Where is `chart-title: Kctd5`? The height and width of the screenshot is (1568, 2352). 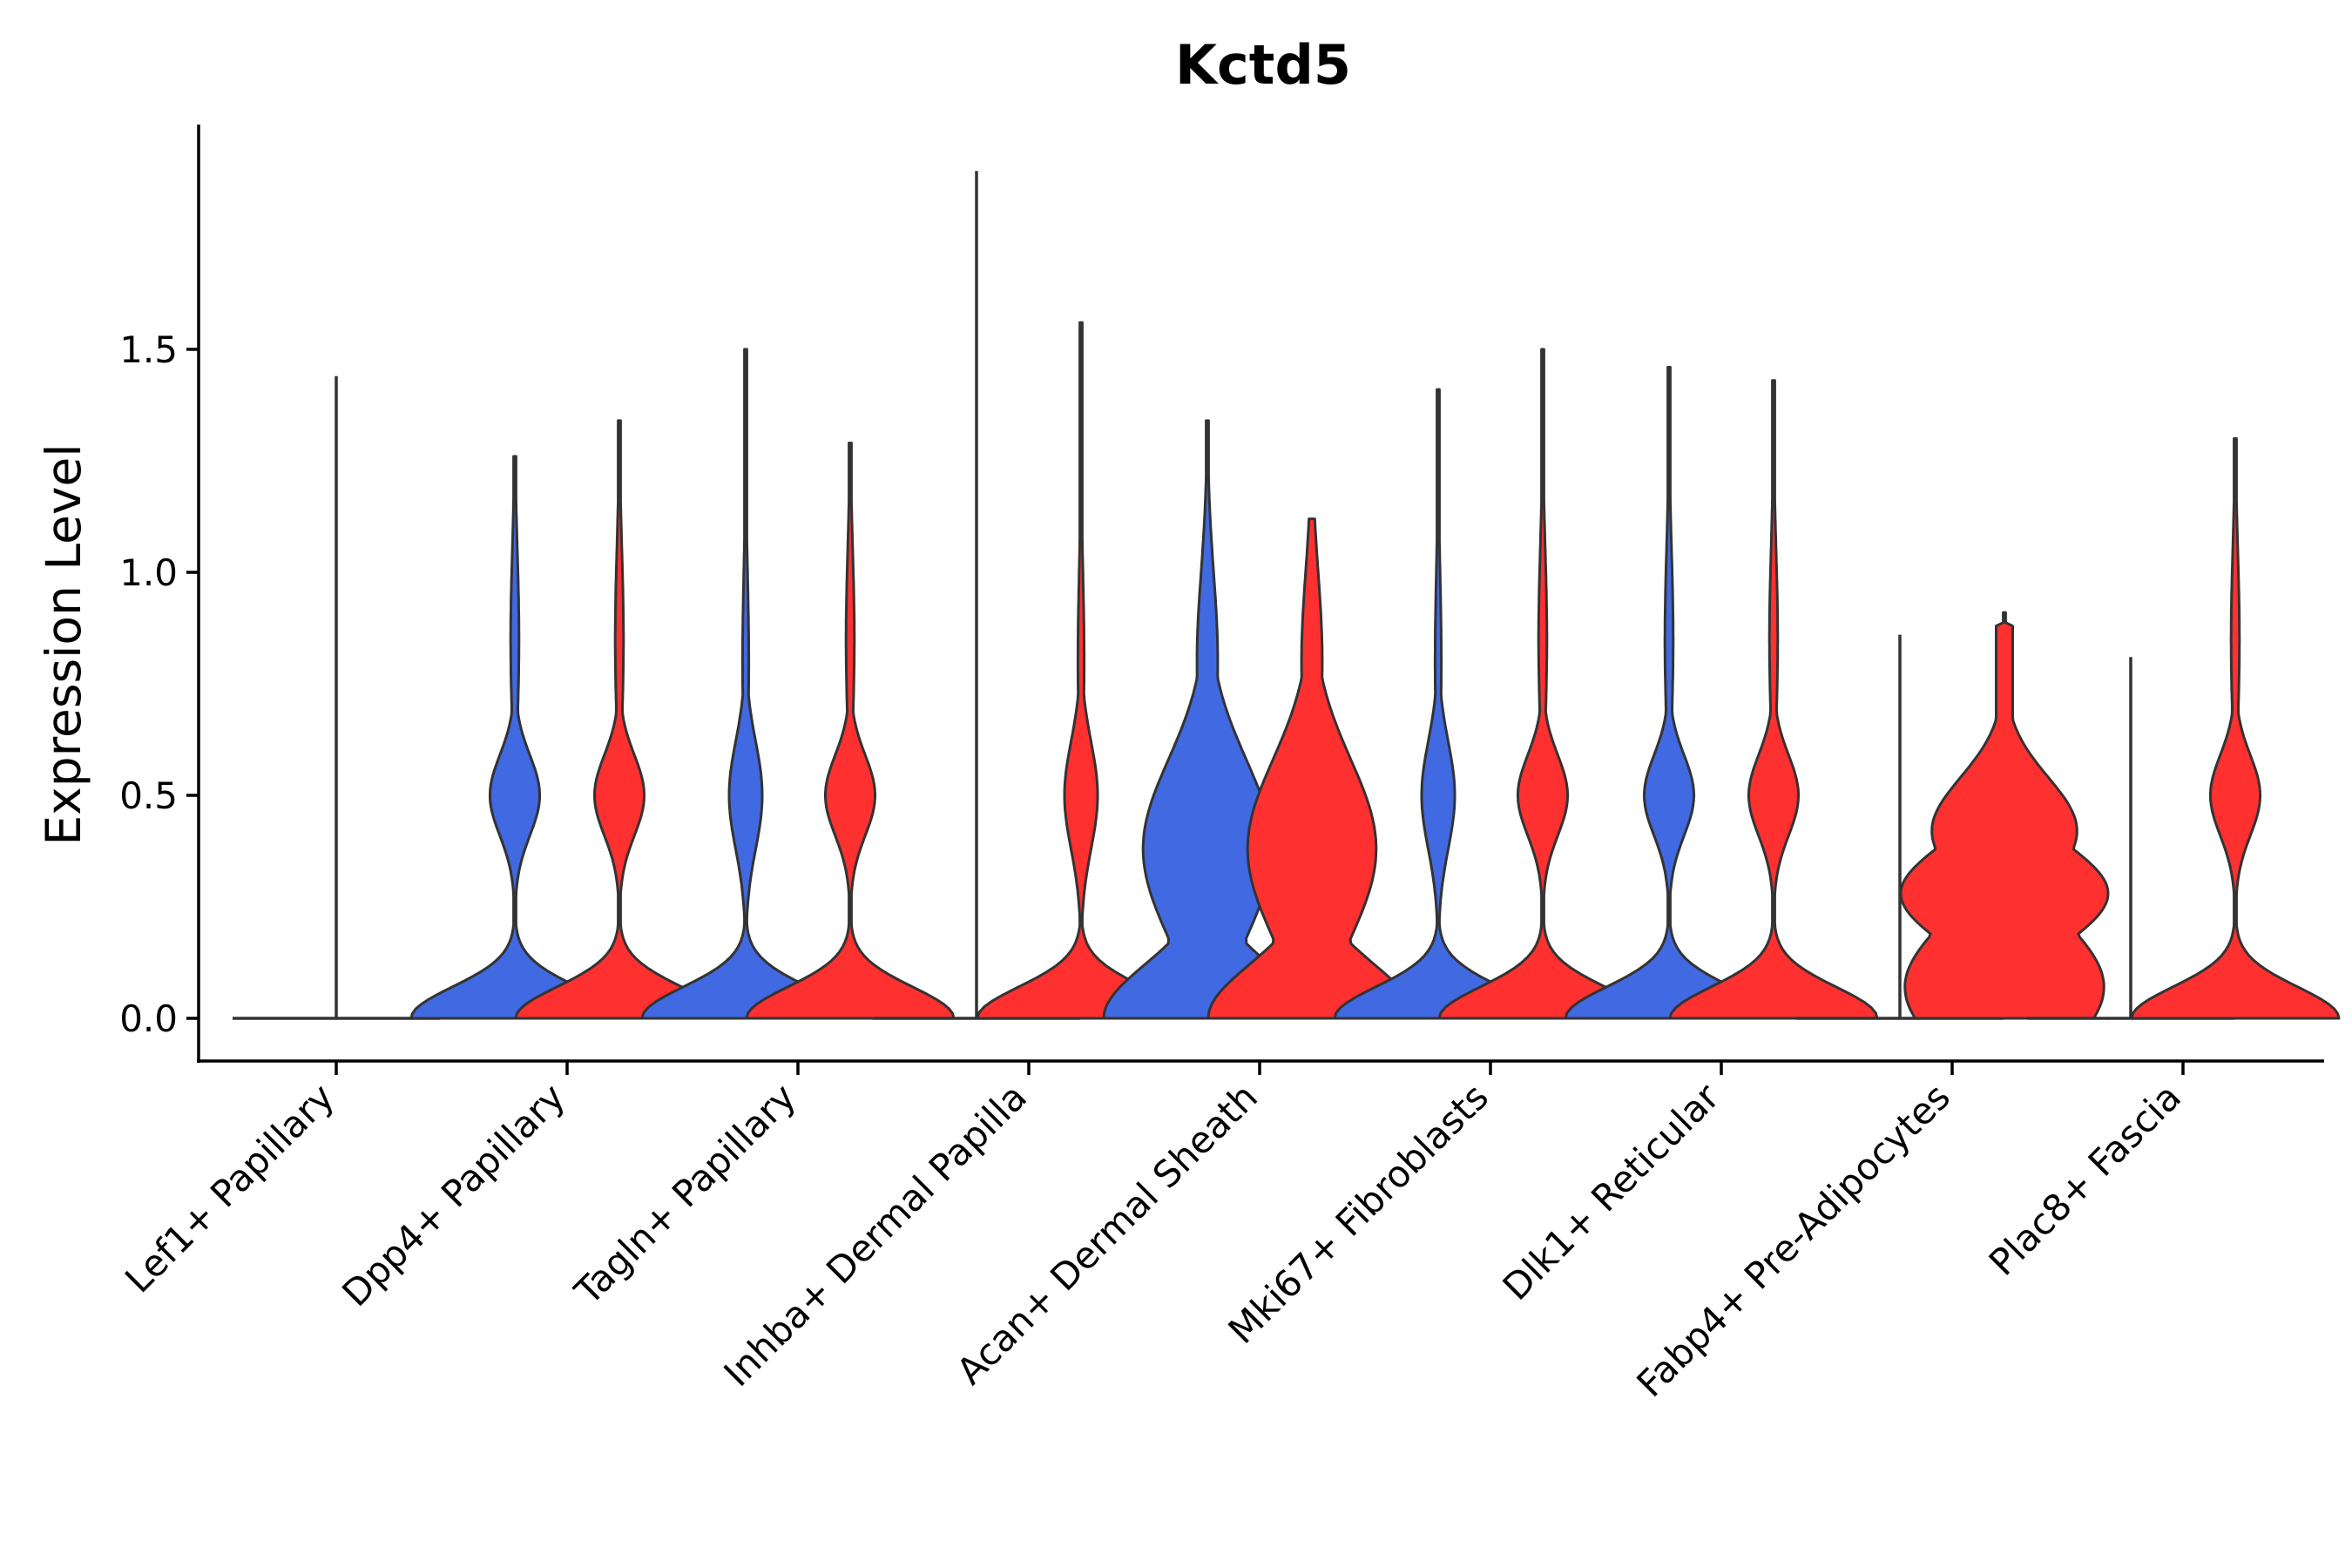 chart-title: Kctd5 is located at coordinates (1263, 65).